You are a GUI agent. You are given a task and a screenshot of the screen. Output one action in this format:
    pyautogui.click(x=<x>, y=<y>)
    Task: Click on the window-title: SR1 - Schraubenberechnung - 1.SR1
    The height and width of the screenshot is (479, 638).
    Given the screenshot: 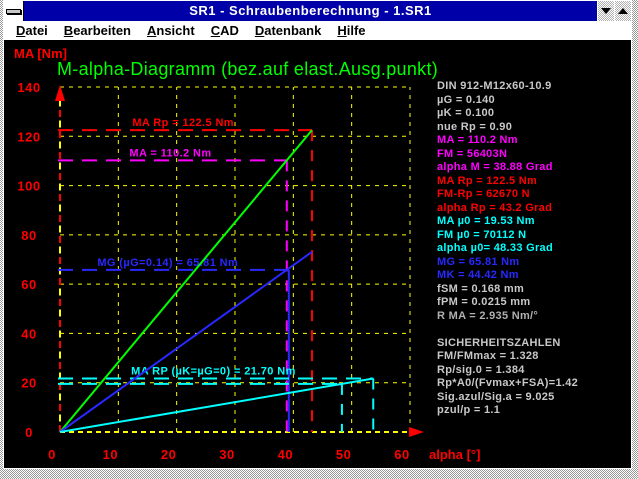 What is the action you would take?
    pyautogui.click(x=310, y=10)
    